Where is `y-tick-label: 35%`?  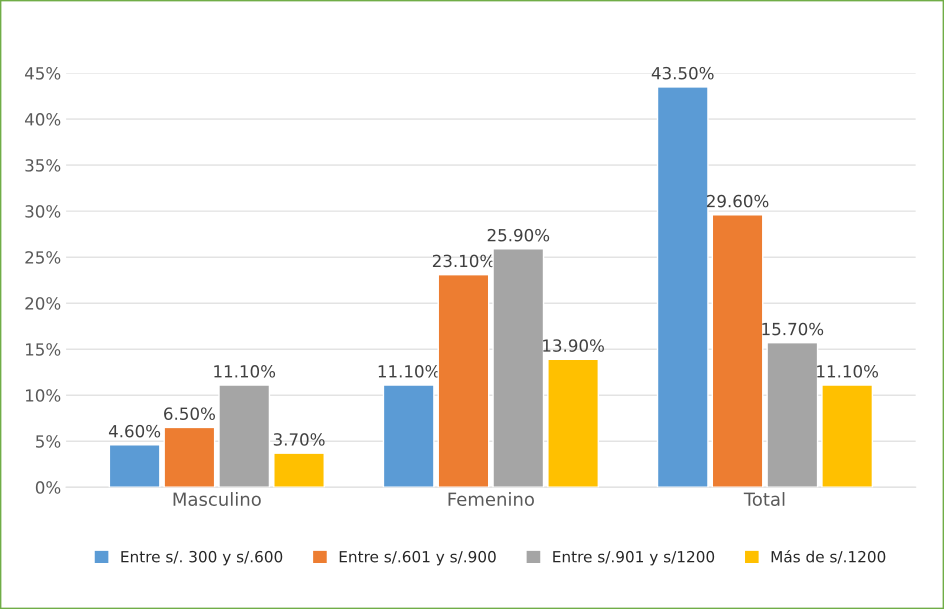
y-tick-label: 35% is located at coordinates (42, 165).